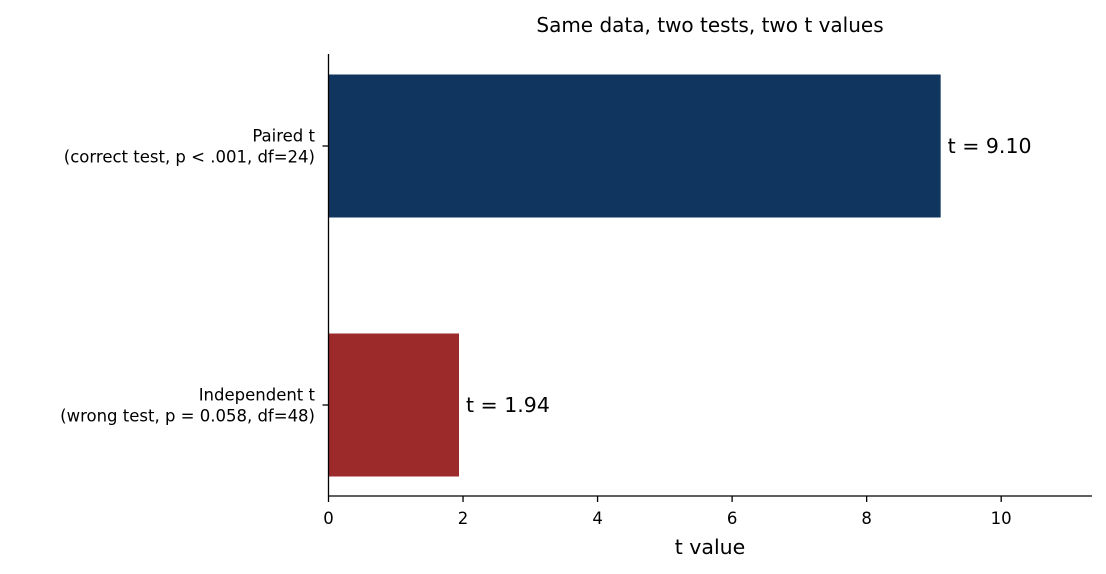 The image size is (1106, 574). I want to click on x-tick-label-2: 4, so click(597, 518).